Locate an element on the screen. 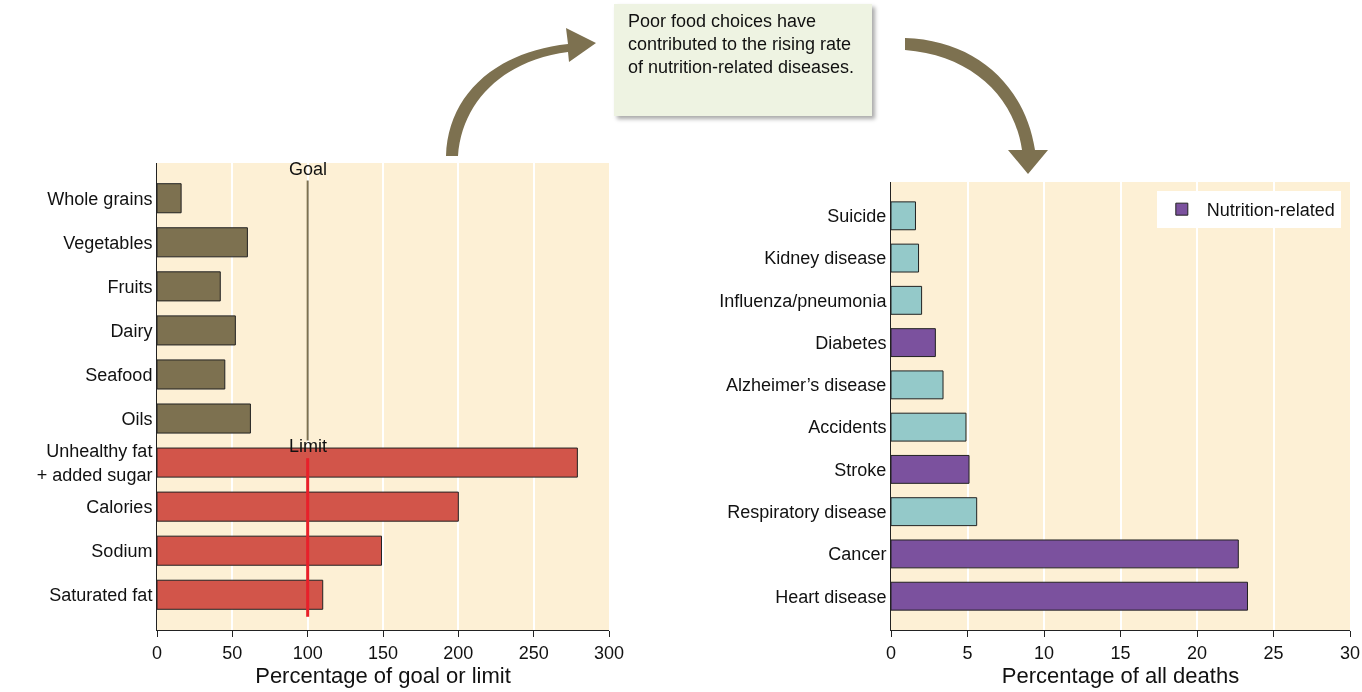  x-tick-label: 5 is located at coordinates (967, 652).